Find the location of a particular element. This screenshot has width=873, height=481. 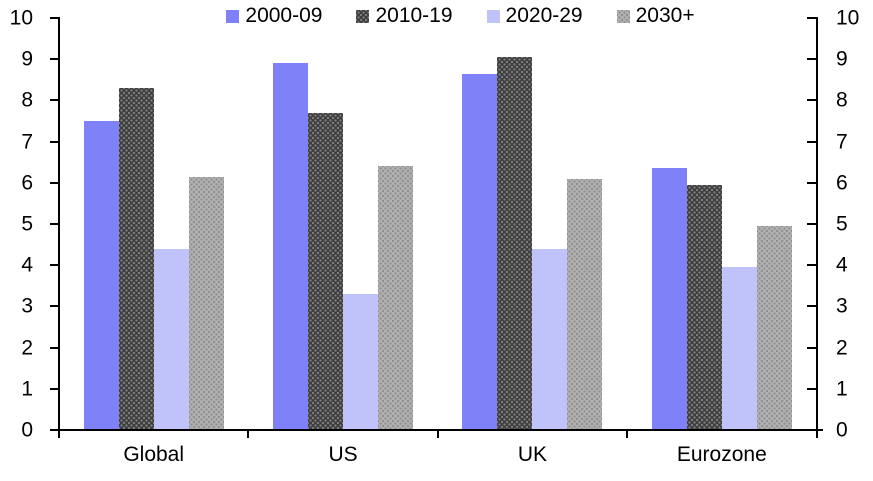

y-axis-left-line is located at coordinates (58, 224).